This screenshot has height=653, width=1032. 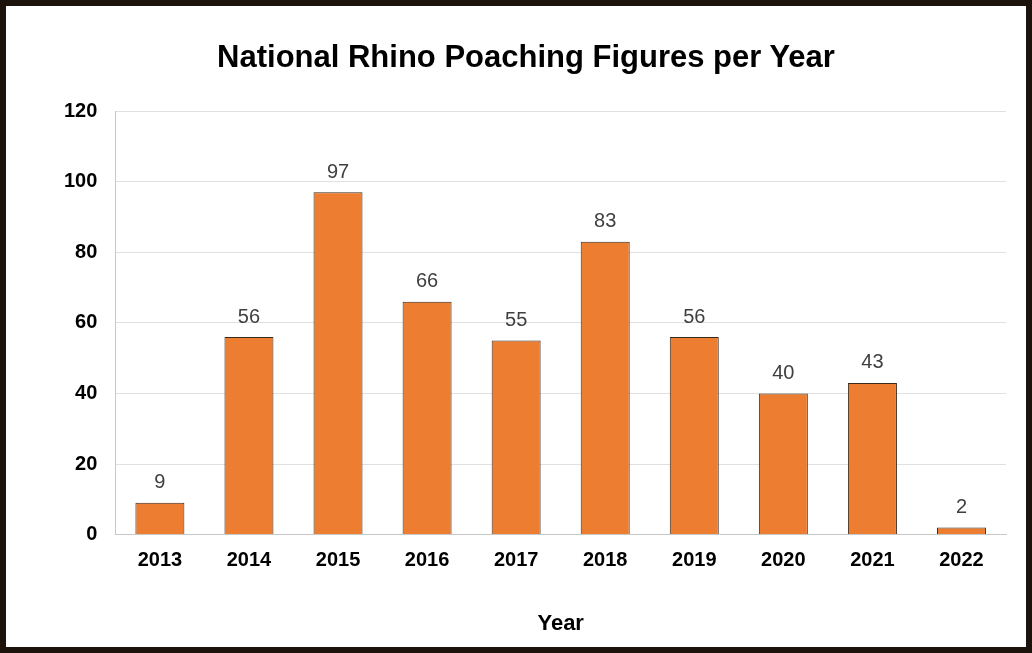 I want to click on data-label: 55, so click(x=516, y=319).